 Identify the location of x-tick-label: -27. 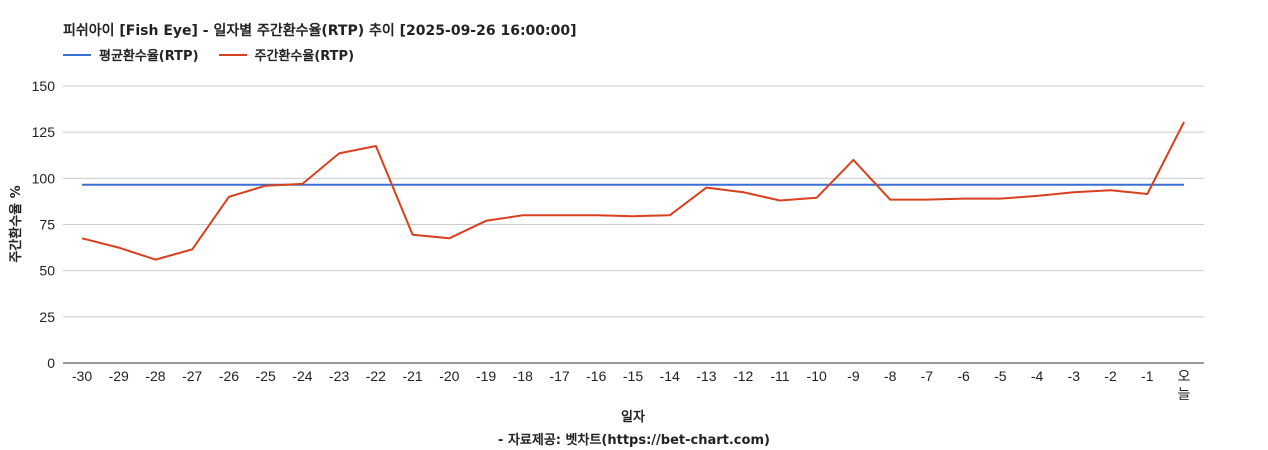
(192, 376).